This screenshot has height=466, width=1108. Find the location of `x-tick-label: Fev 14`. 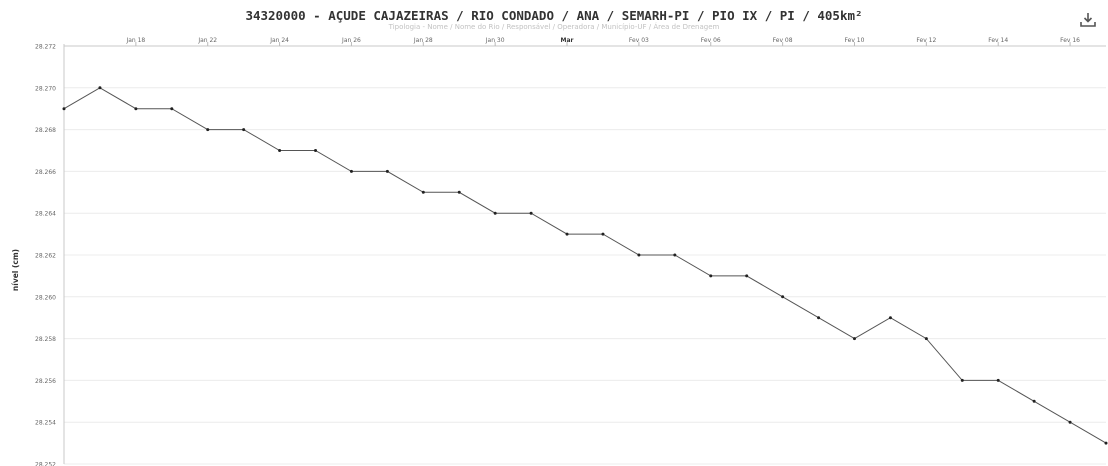

x-tick-label: Fev 14 is located at coordinates (998, 40).